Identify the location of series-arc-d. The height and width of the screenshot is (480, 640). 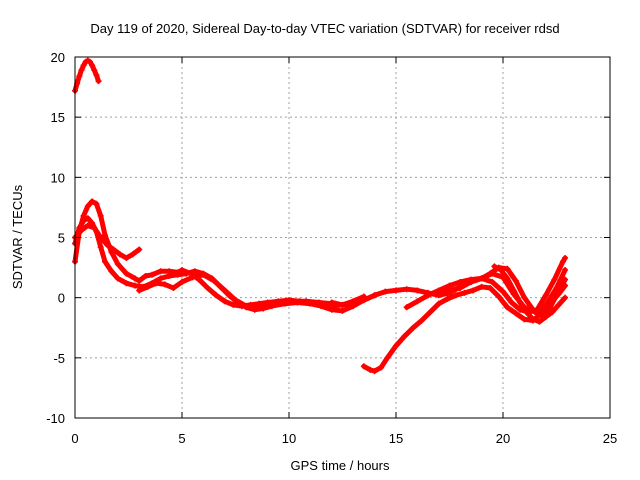
(235, 291).